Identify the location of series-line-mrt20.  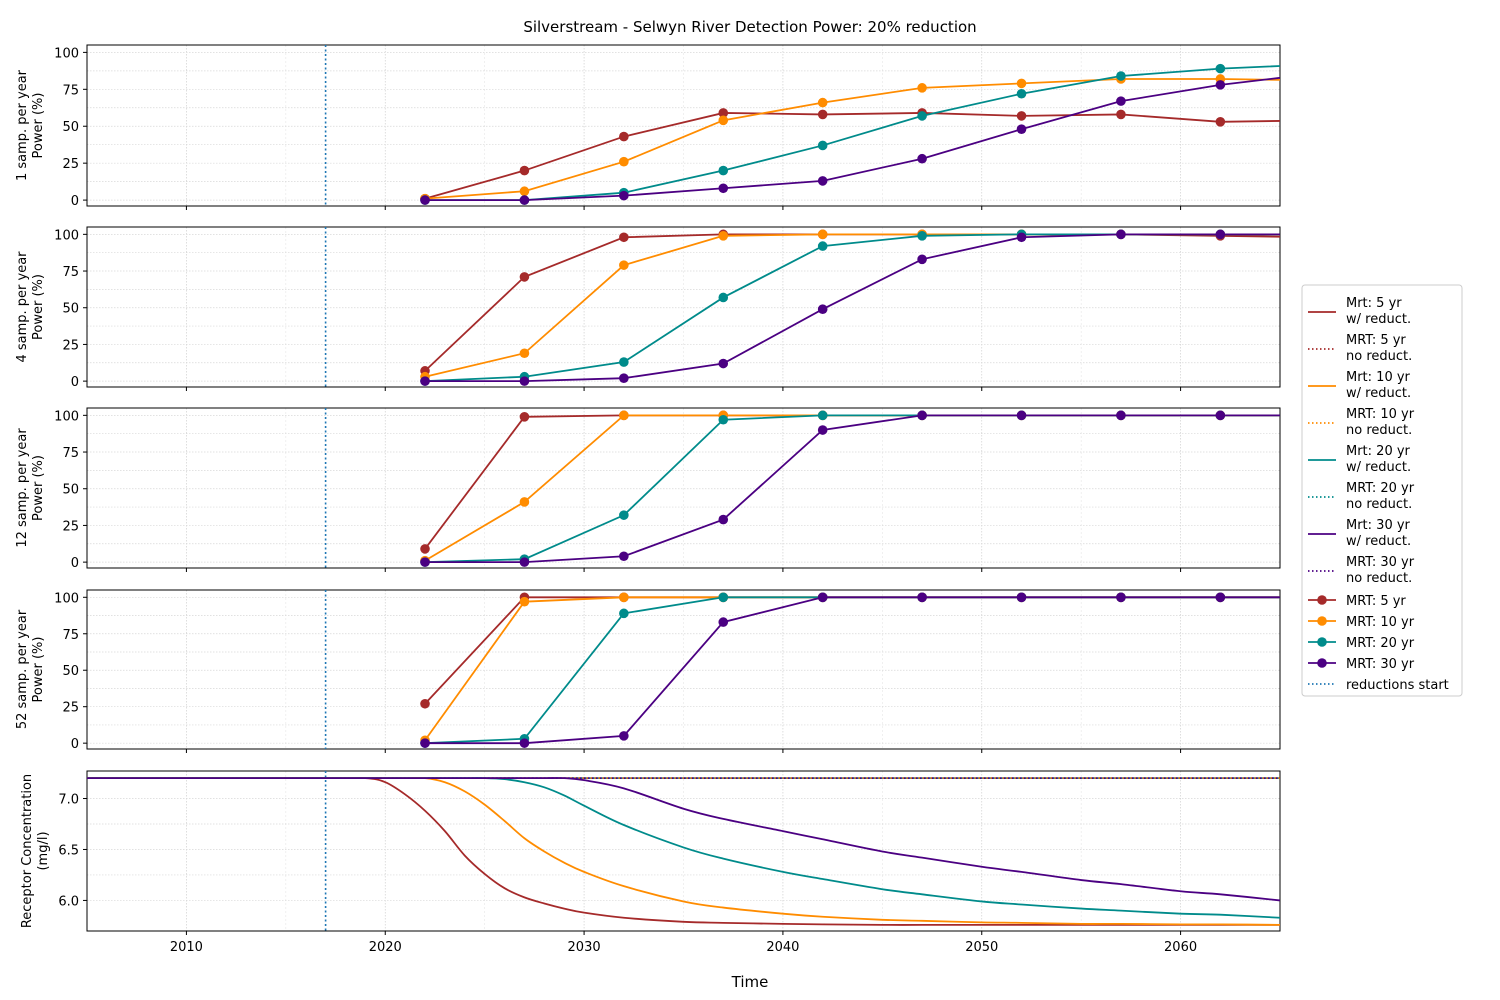
(852, 133).